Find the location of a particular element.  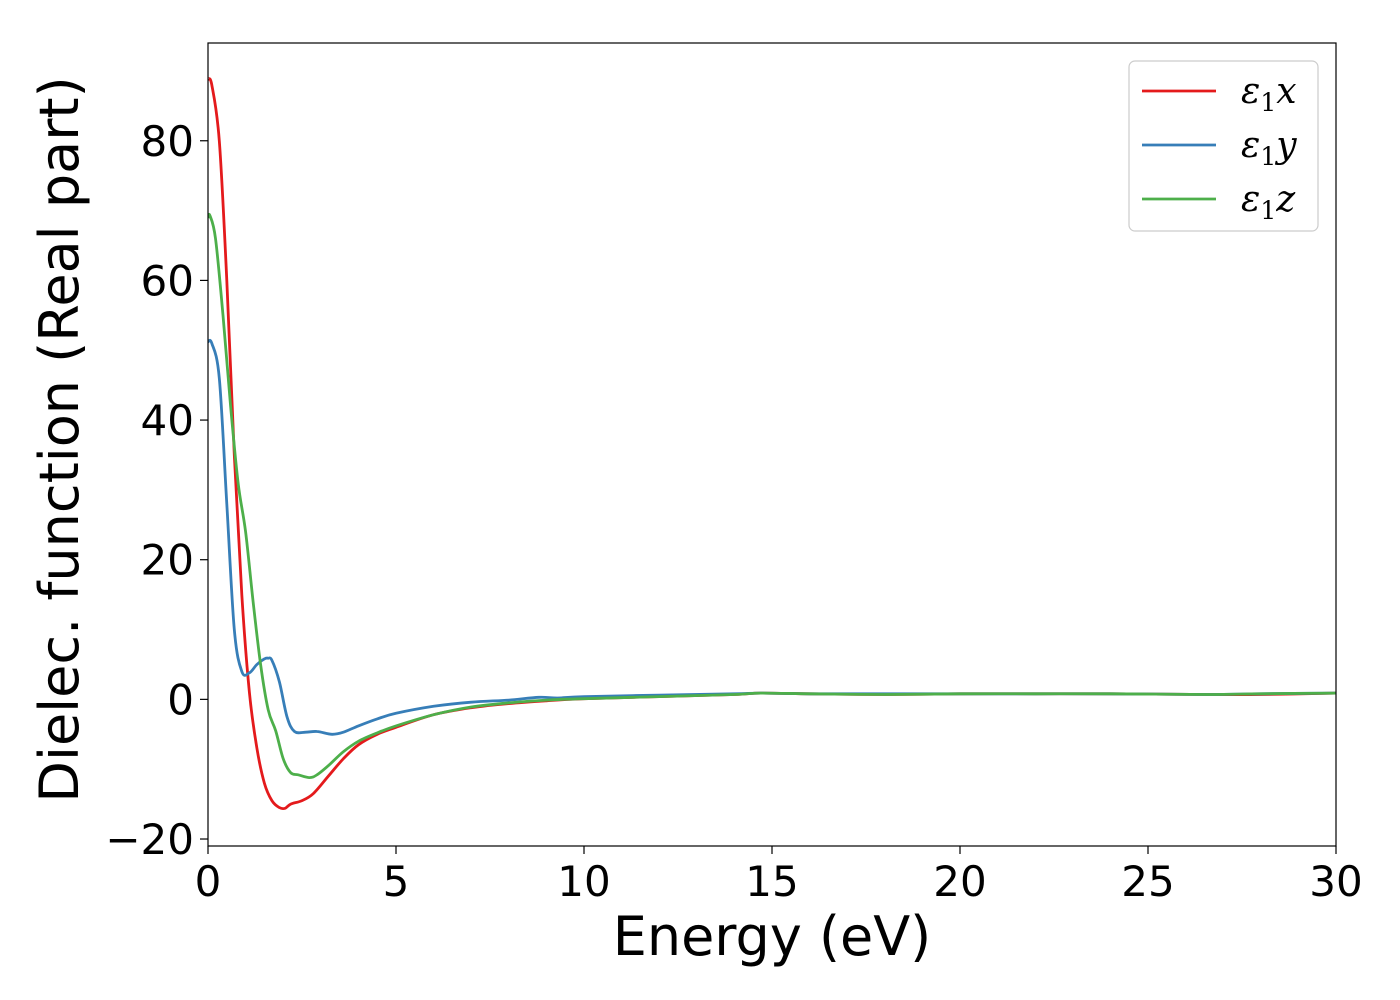

legend-label-z: ε1z is located at coordinates (1268, 202).